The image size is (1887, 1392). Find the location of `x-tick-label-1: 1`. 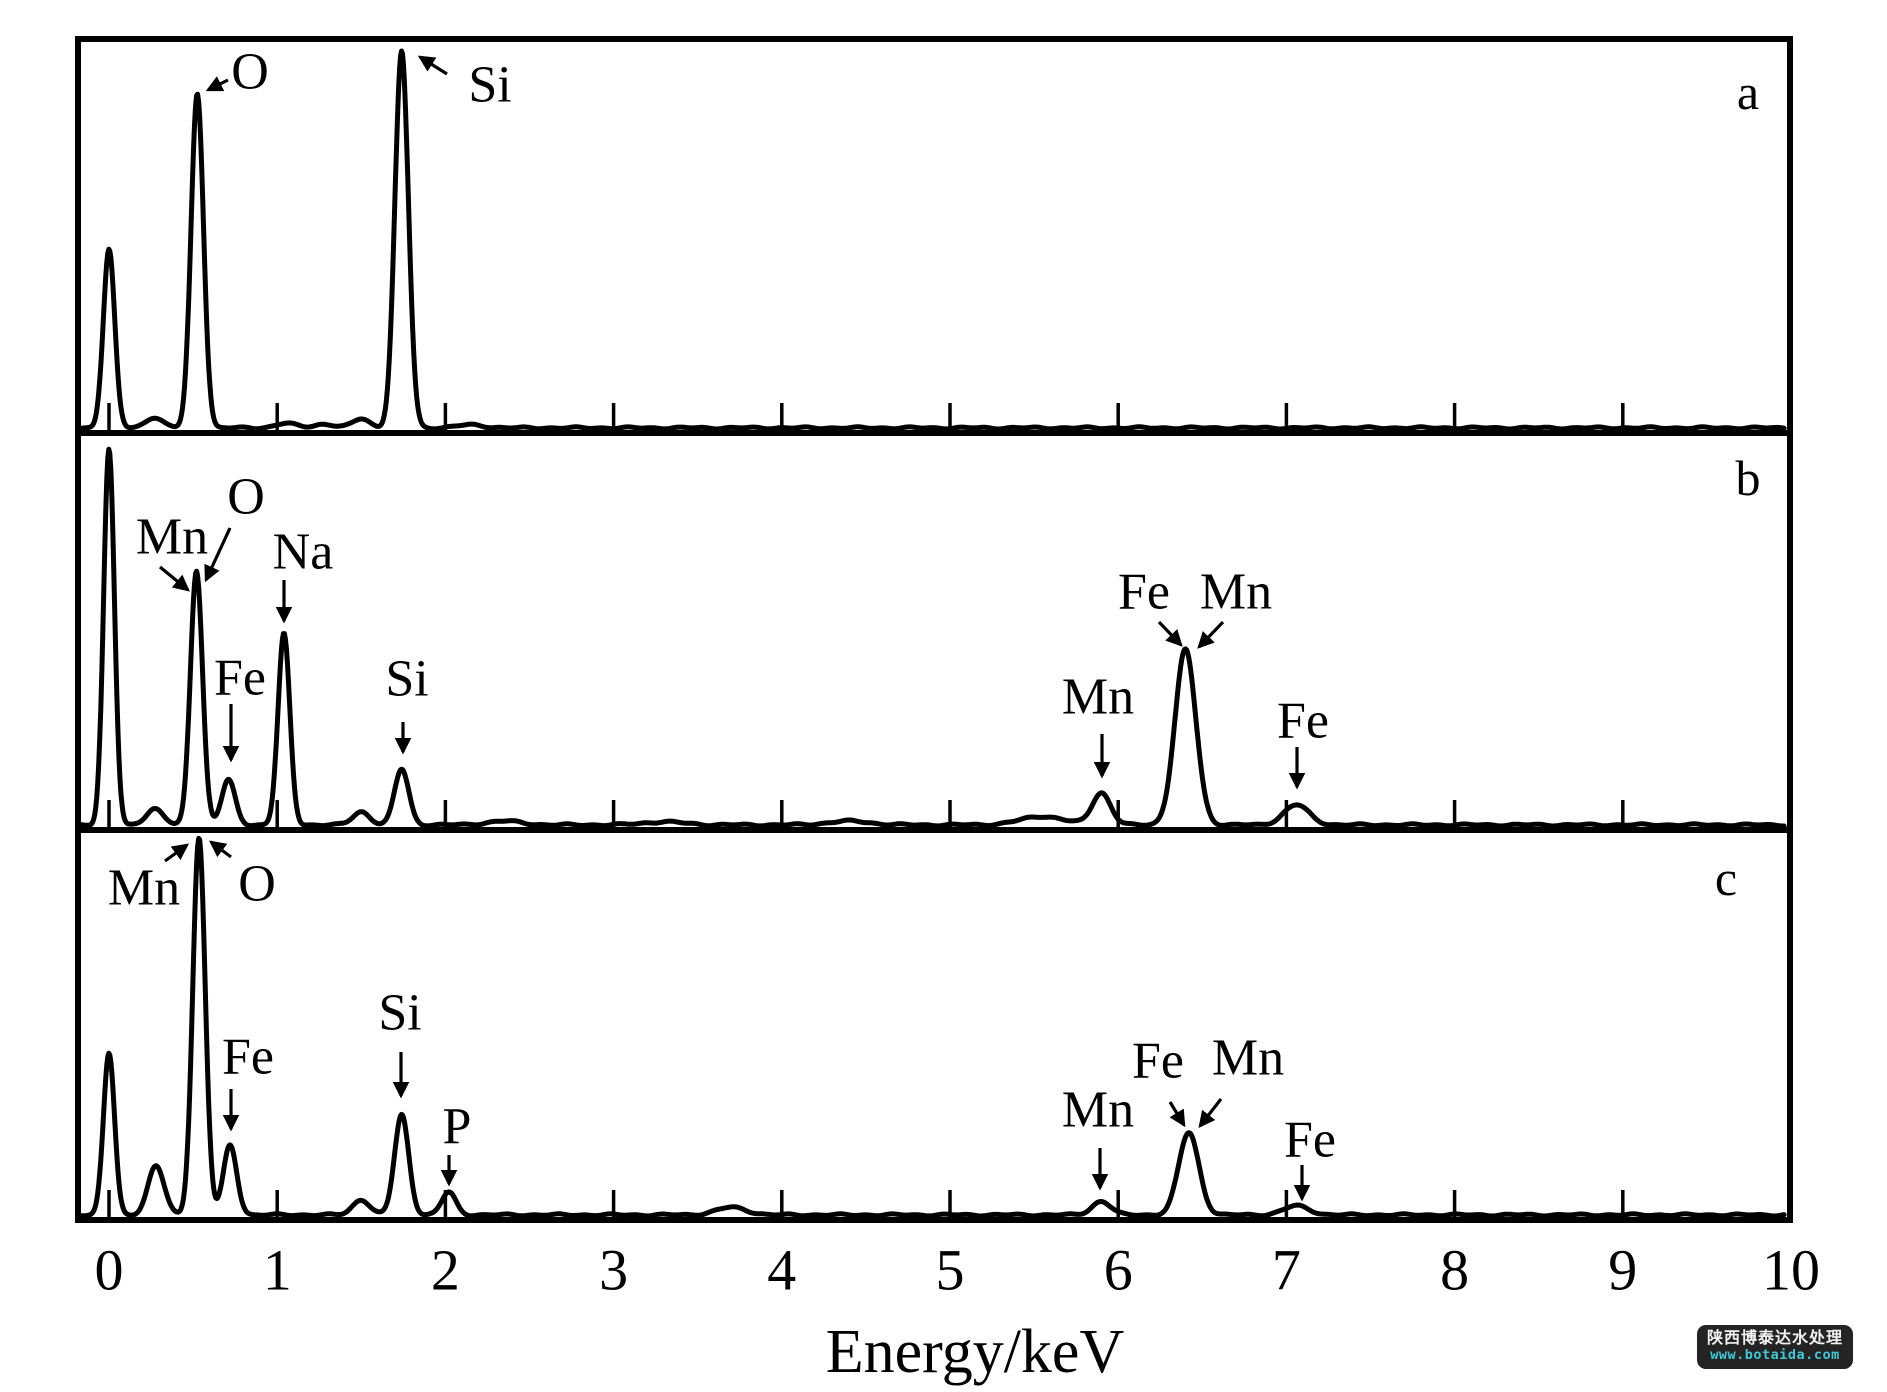

x-tick-label-1: 1 is located at coordinates (277, 1270).